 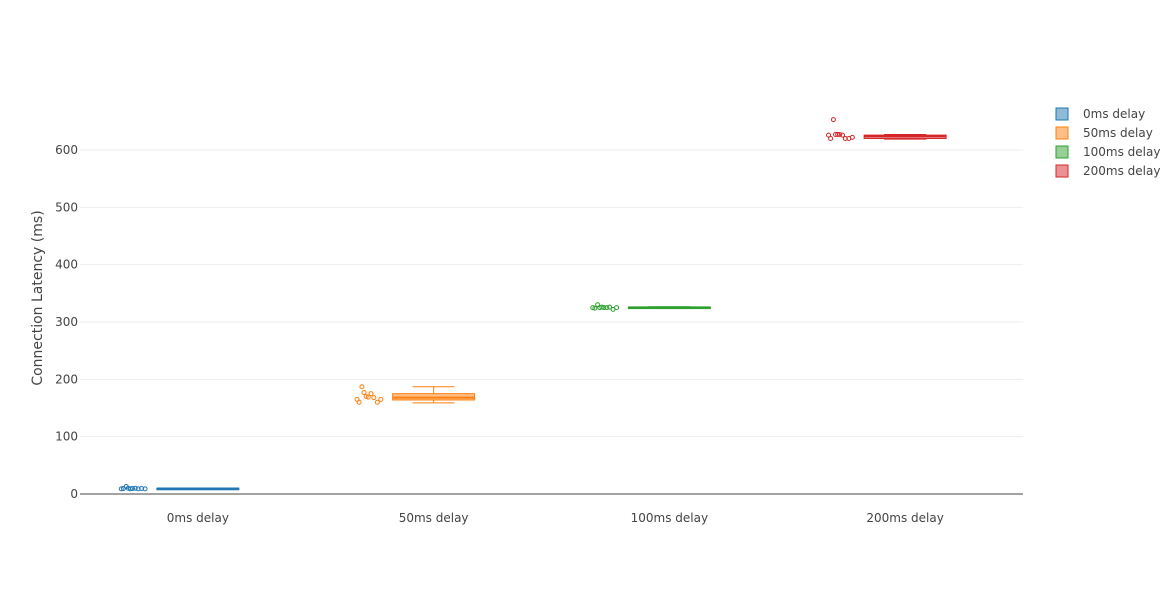 What do you see at coordinates (1118, 133) in the screenshot?
I see `legend-label: 50ms delay` at bounding box center [1118, 133].